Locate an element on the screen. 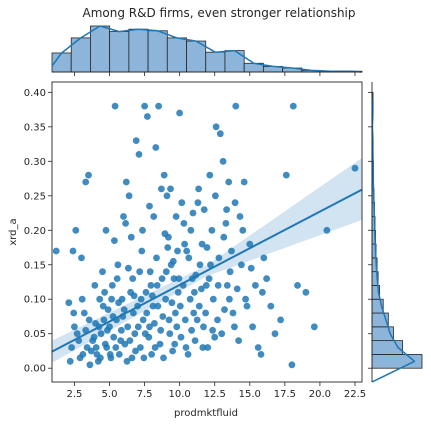  y-axis-ticks: 0.00 0.05 0.10 0.15 0.20 0.25 0.30 0.35 0.40 is located at coordinates (38, 231).